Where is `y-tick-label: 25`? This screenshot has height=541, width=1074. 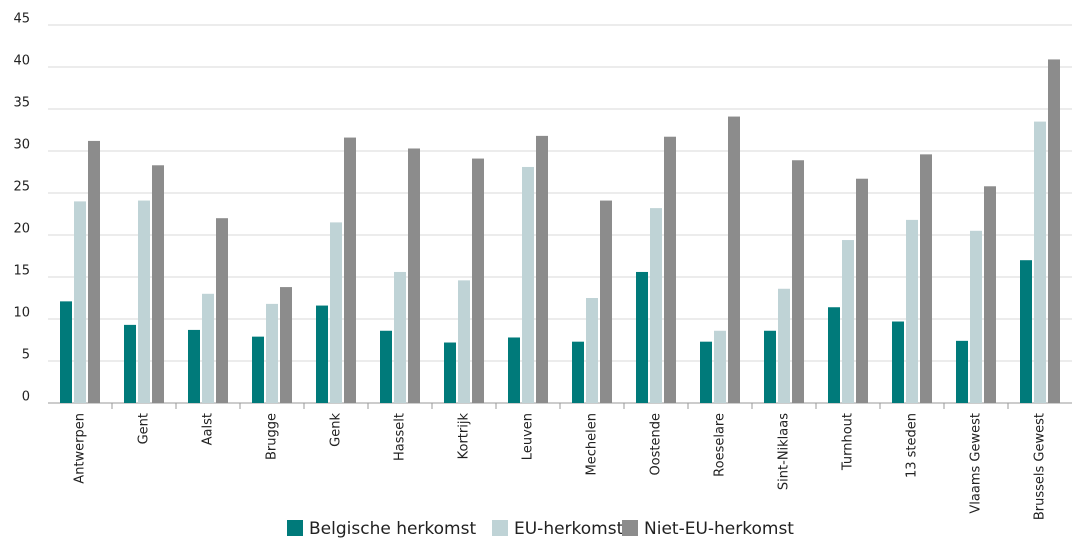 y-tick-label: 25 is located at coordinates (21, 187).